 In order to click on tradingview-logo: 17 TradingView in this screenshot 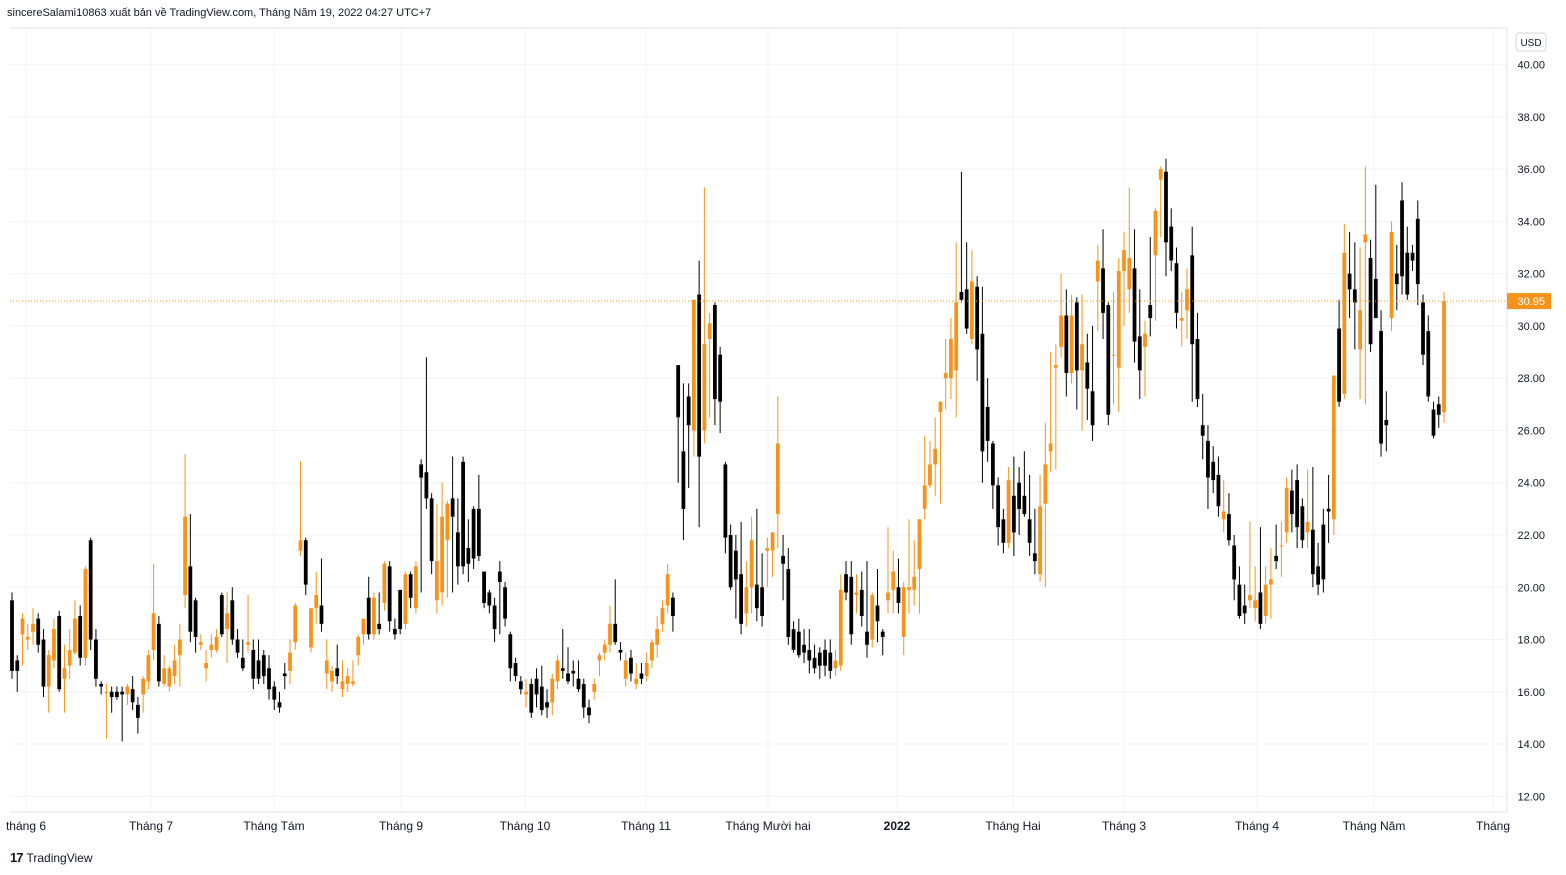, I will do `click(51, 857)`.